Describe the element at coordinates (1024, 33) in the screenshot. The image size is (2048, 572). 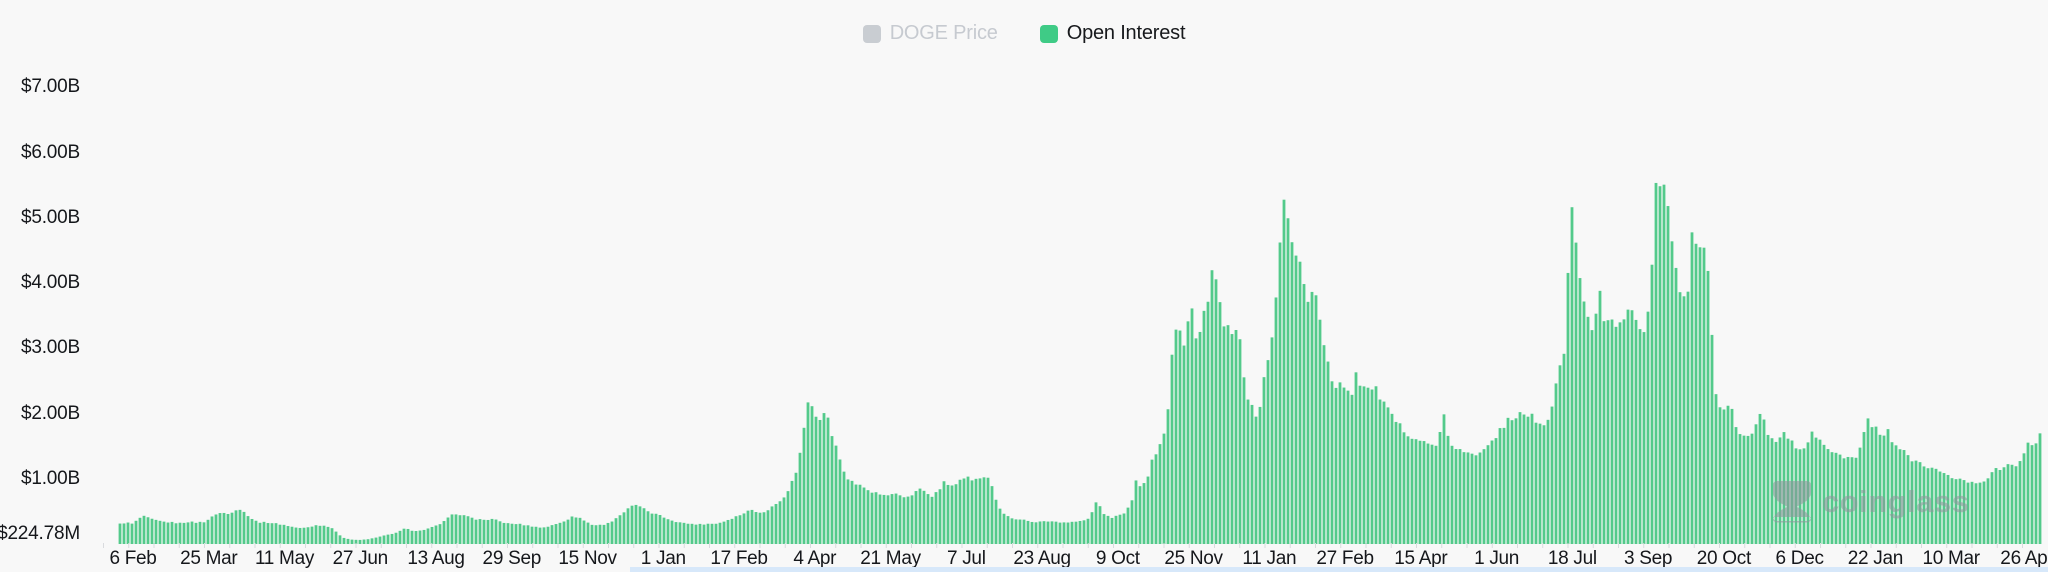
I see `legend: DOGE Price Open Interest` at that location.